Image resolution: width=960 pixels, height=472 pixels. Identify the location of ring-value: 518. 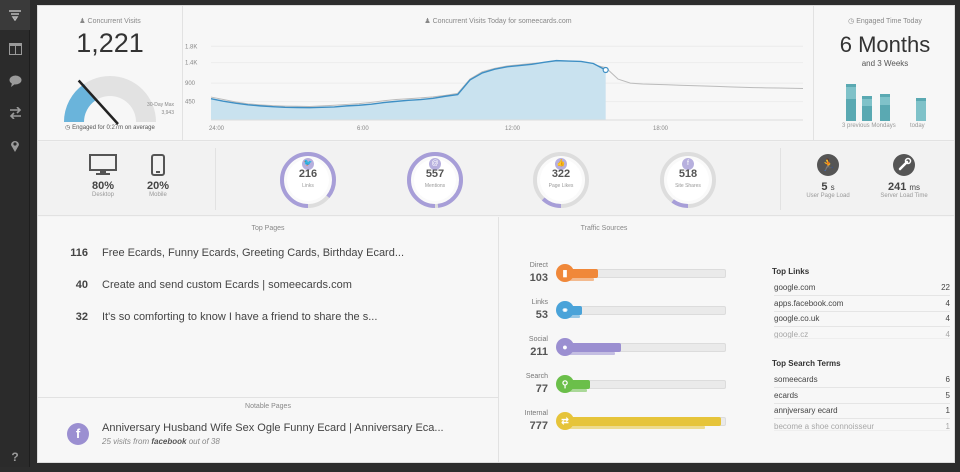
(688, 174).